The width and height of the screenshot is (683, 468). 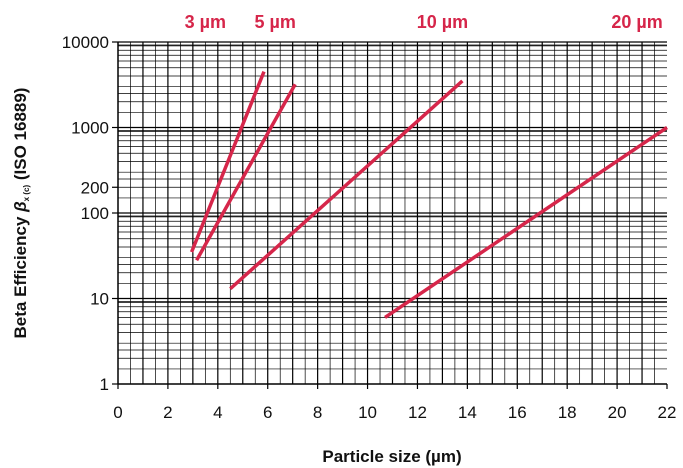 What do you see at coordinates (205, 22) in the screenshot?
I see `series-label: 3 µm` at bounding box center [205, 22].